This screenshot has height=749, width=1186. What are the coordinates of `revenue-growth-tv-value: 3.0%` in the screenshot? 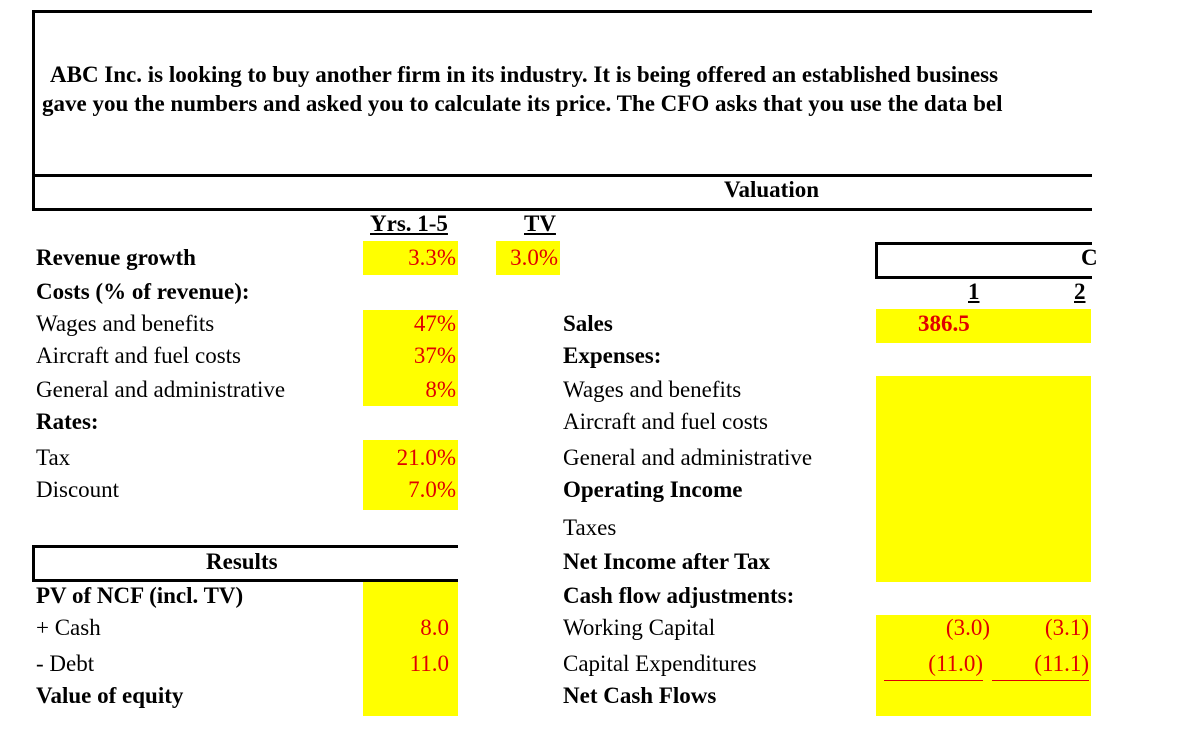 It's located at (534, 257).